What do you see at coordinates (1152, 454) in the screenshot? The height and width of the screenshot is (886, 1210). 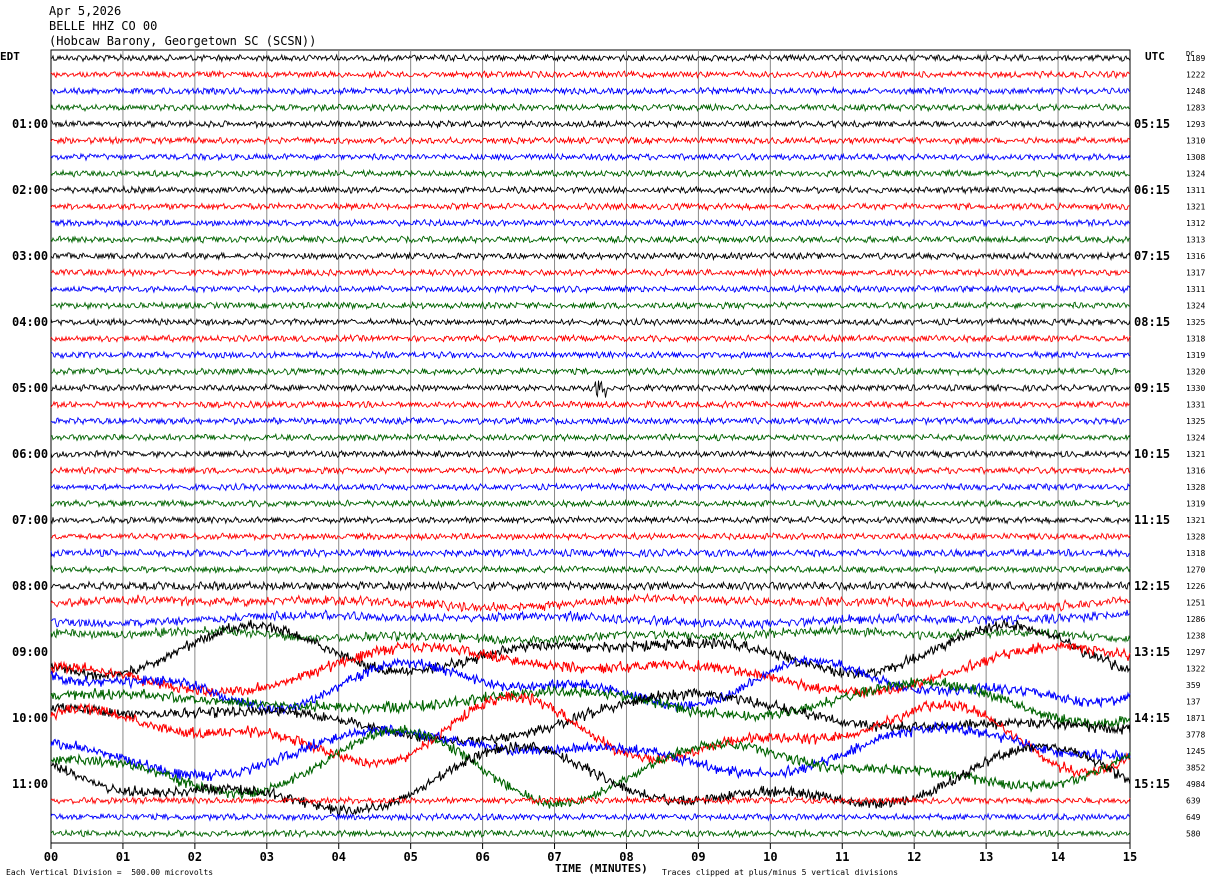 I see `right-hour-label: 10:15` at bounding box center [1152, 454].